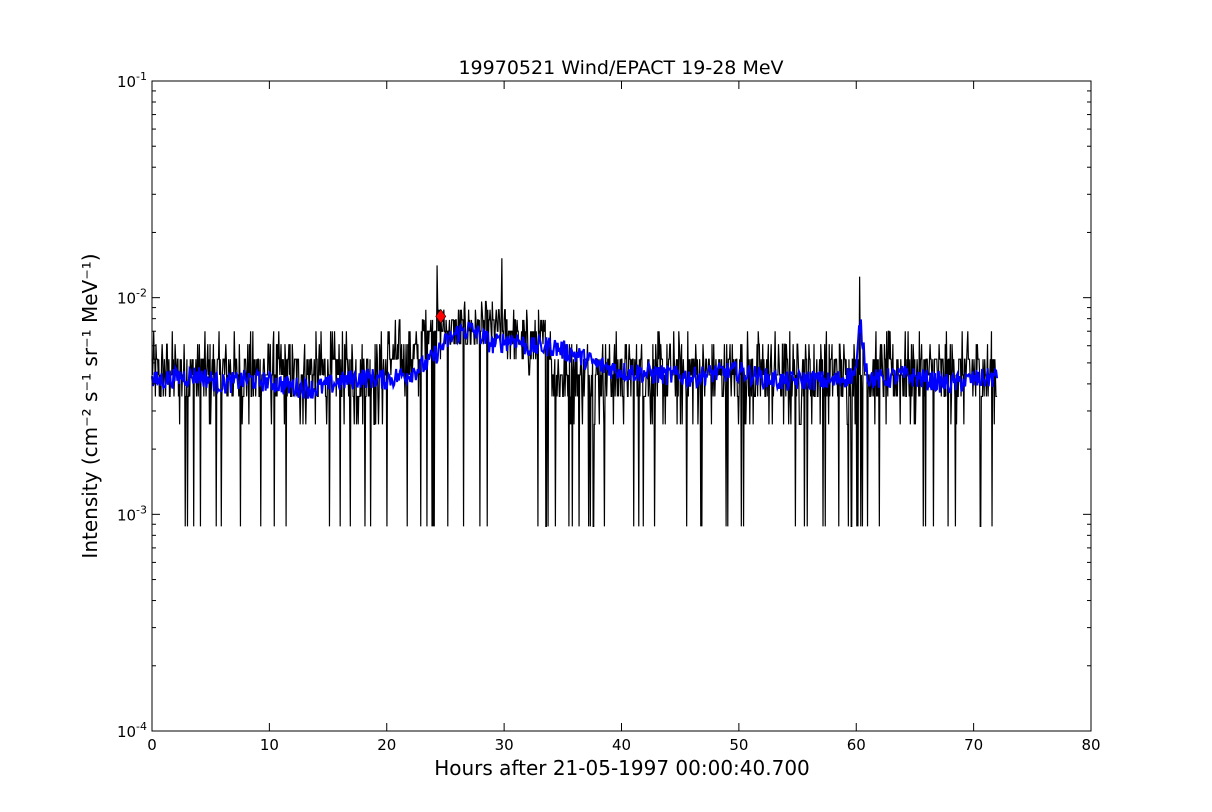 This screenshot has height=812, width=1212. What do you see at coordinates (90, 405) in the screenshot?
I see `y-axis-label: Intensity (cm⁻² s⁻¹ sr⁻¹ MeV⁻¹)` at bounding box center [90, 405].